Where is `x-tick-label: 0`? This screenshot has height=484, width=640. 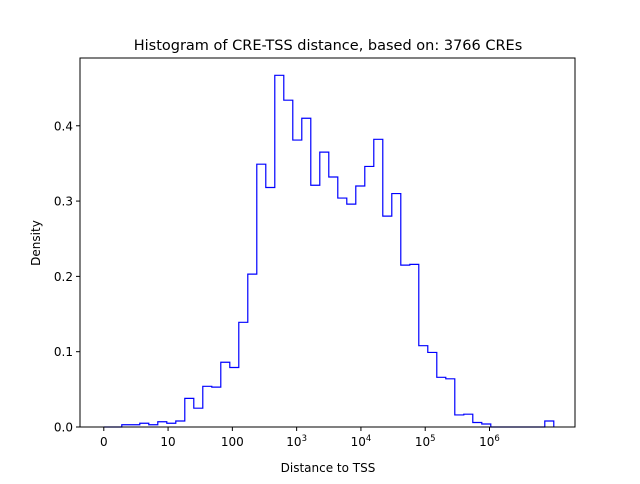
x-tick-label: 0 is located at coordinates (104, 442).